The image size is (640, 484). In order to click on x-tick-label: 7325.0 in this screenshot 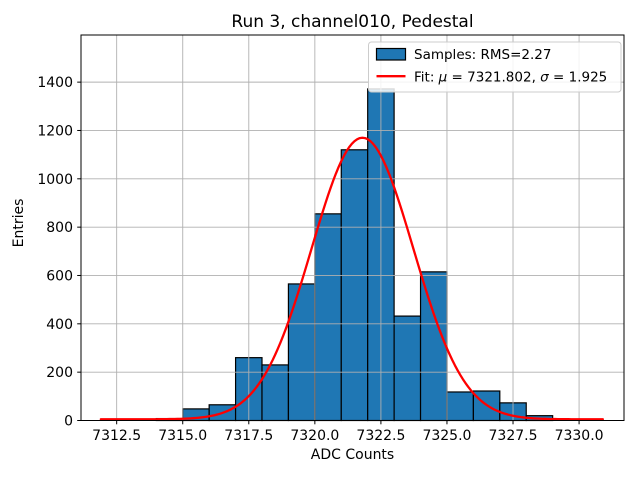, I will do `click(446, 436)`.